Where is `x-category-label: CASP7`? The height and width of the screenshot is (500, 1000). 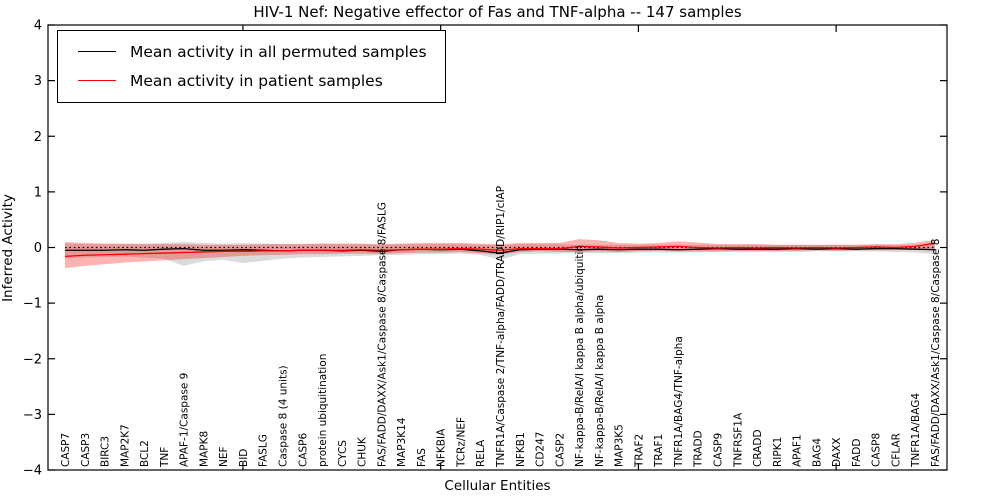
x-category-label: CASP7 is located at coordinates (66, 450).